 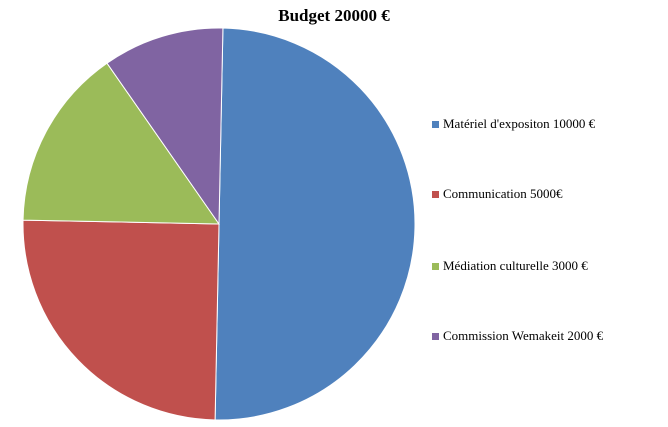 I want to click on legend-label-1: Matériel d'expositon 10000 €, so click(x=519, y=123).